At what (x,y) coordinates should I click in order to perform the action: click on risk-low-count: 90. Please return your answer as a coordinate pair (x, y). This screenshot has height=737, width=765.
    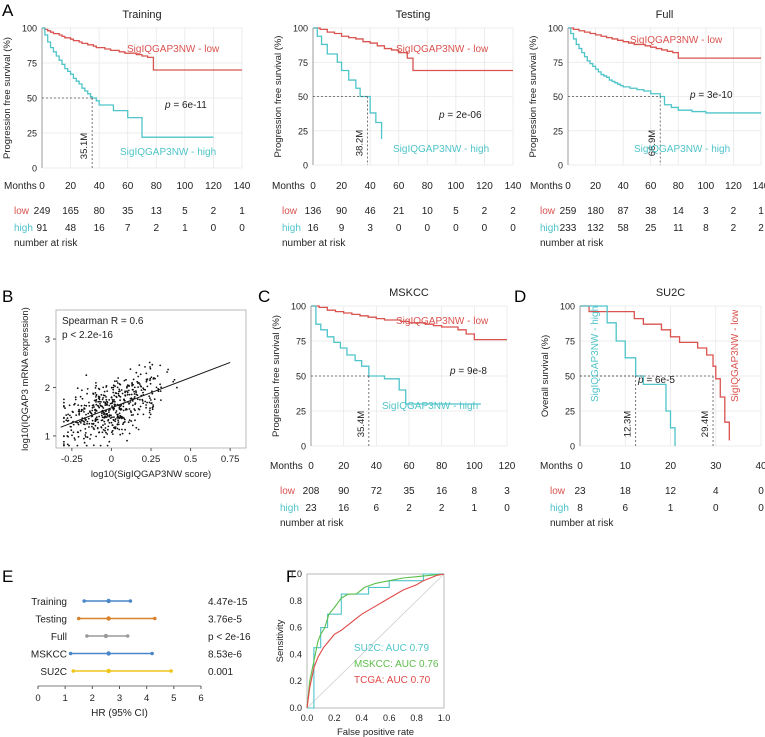
    Looking at the image, I should click on (342, 211).